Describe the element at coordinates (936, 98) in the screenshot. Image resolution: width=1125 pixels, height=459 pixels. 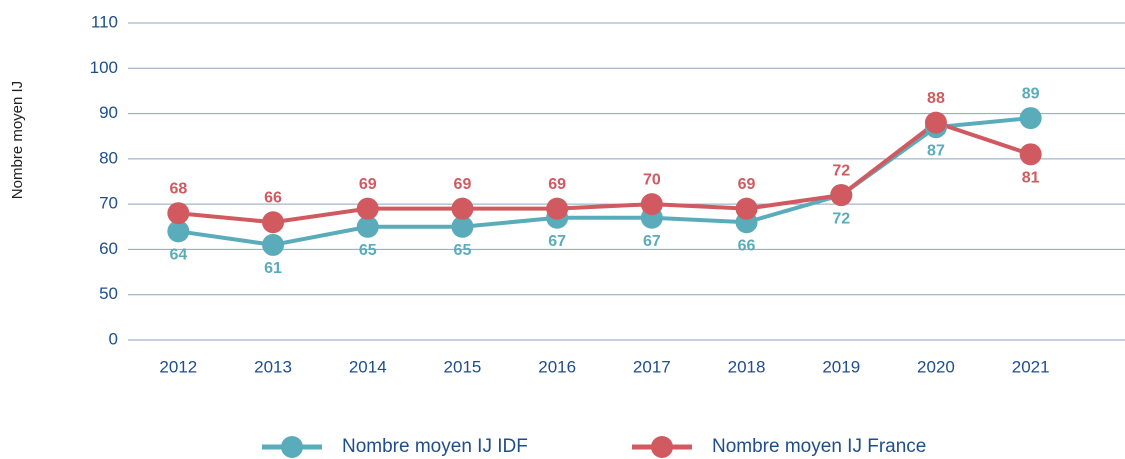
I see `value-label: 88` at that location.